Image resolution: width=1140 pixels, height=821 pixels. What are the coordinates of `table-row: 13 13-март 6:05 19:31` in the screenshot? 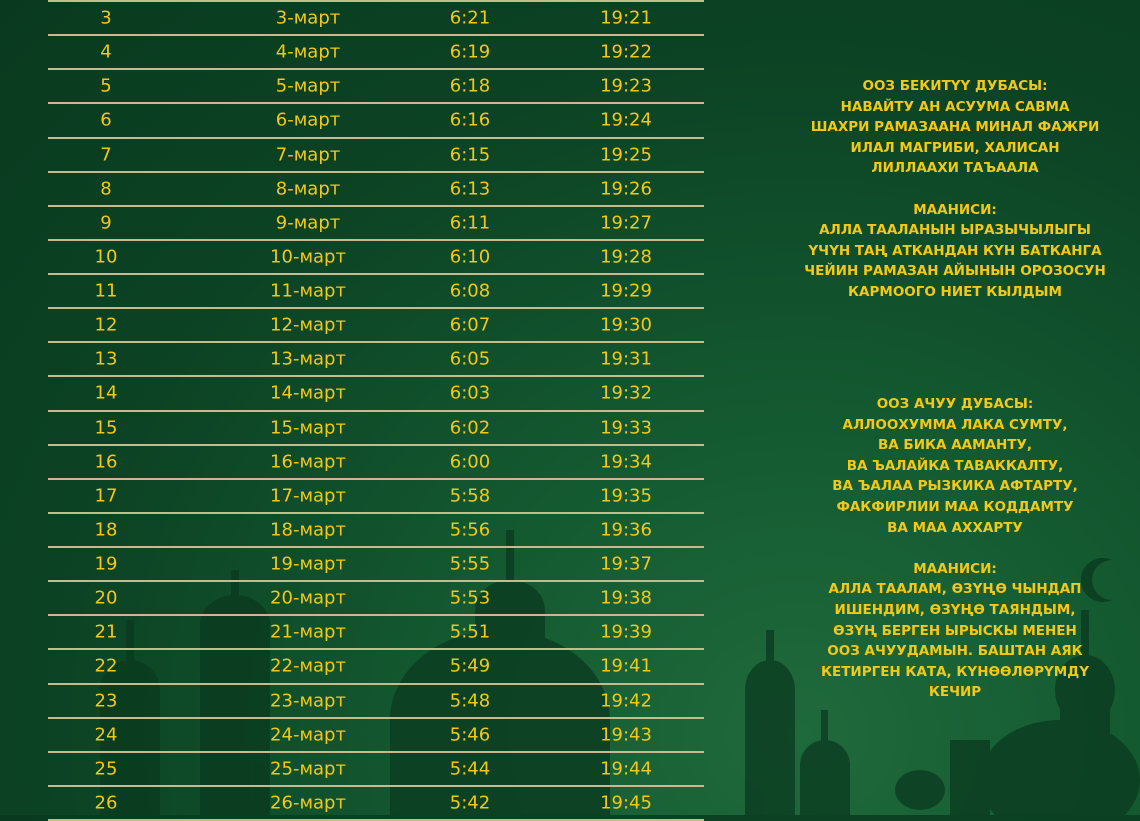 It's located at (376, 359).